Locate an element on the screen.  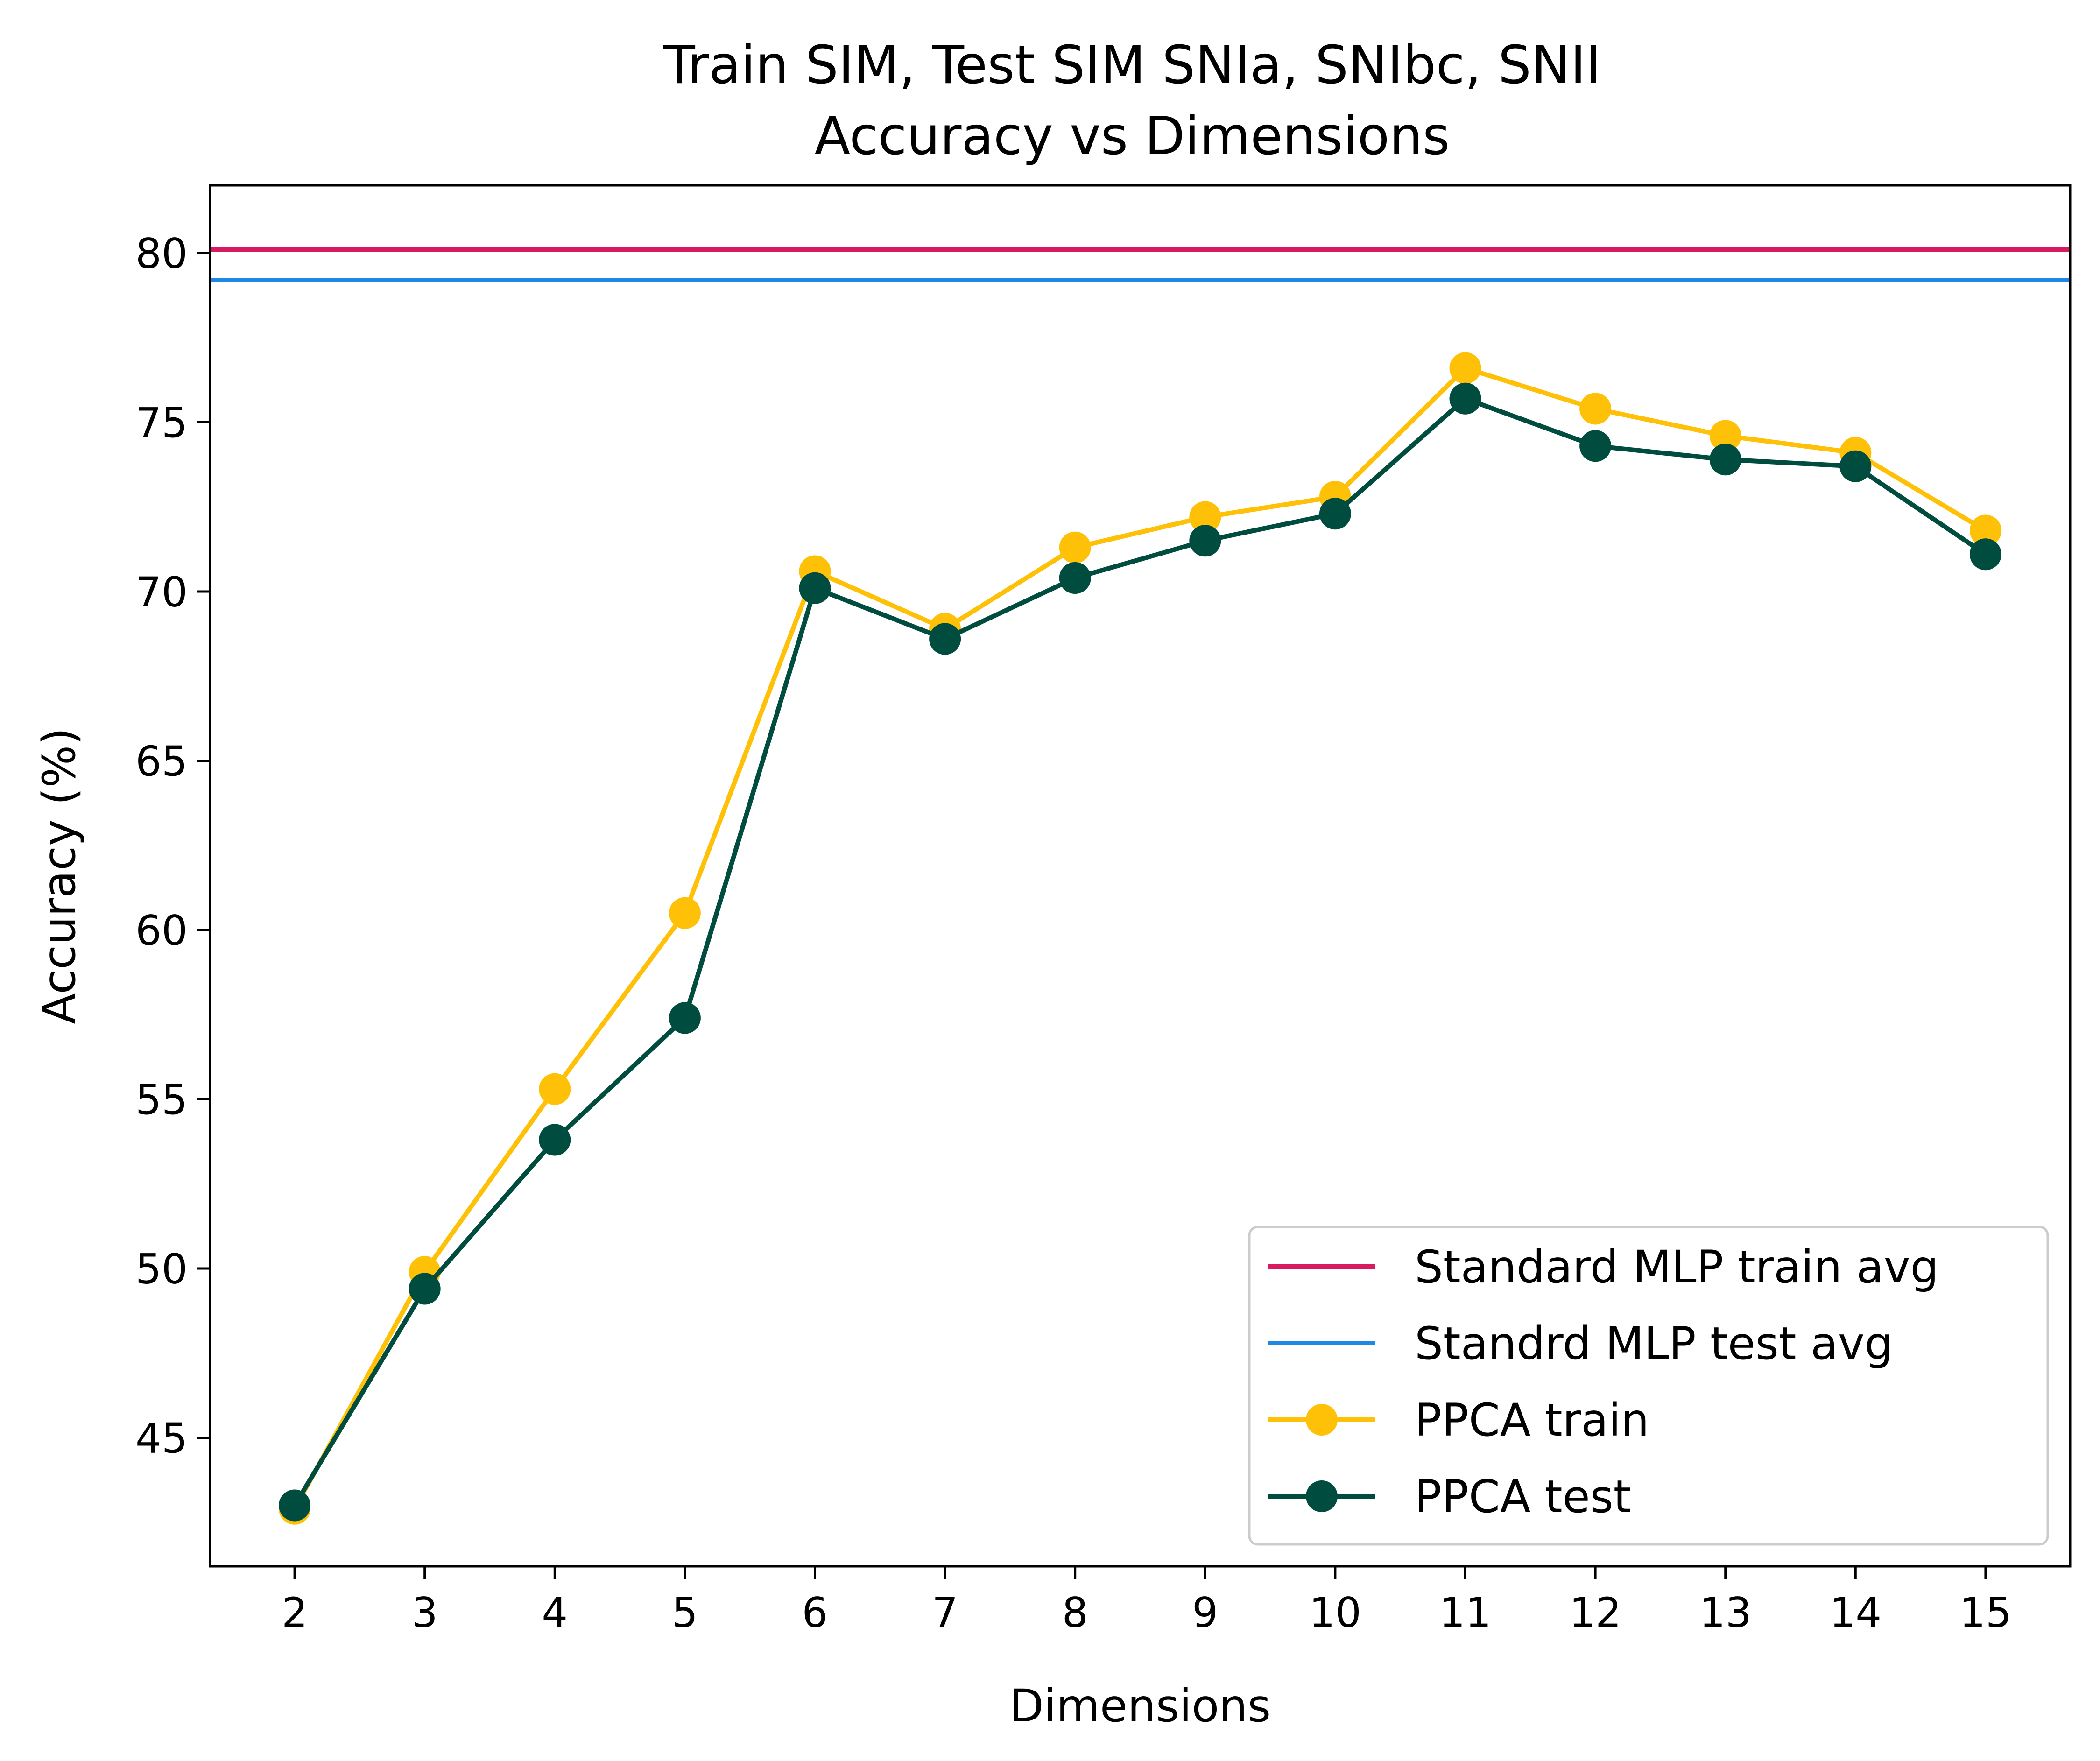
x-tick-label-10: 10 is located at coordinates (1335, 1613).